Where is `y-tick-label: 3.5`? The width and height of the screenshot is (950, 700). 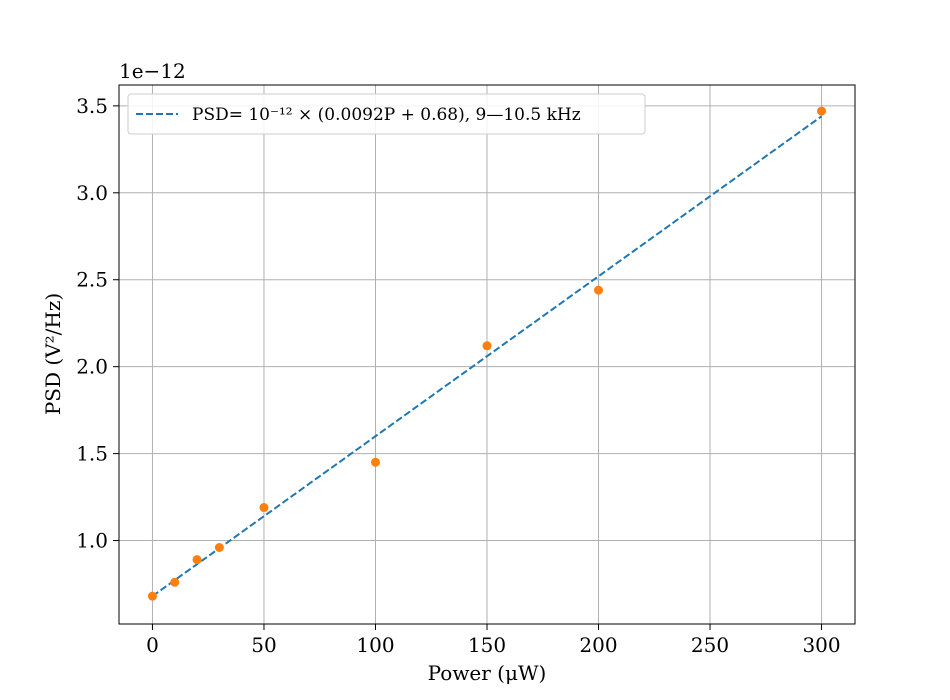 y-tick-label: 3.5 is located at coordinates (92, 106).